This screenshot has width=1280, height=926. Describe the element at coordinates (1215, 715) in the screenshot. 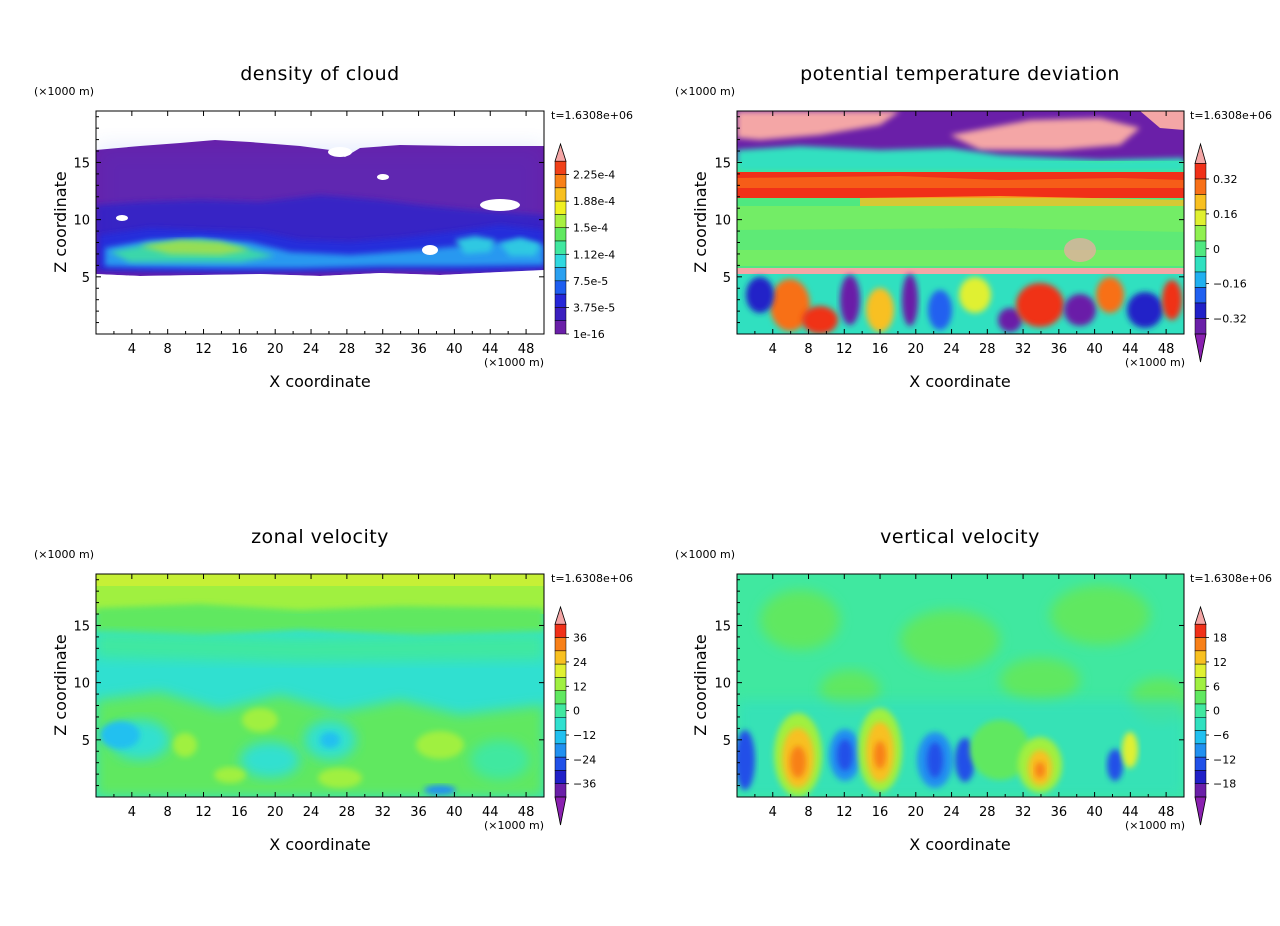

I see `colorbar: 18 12 6 0 −6 −12 −18` at that location.